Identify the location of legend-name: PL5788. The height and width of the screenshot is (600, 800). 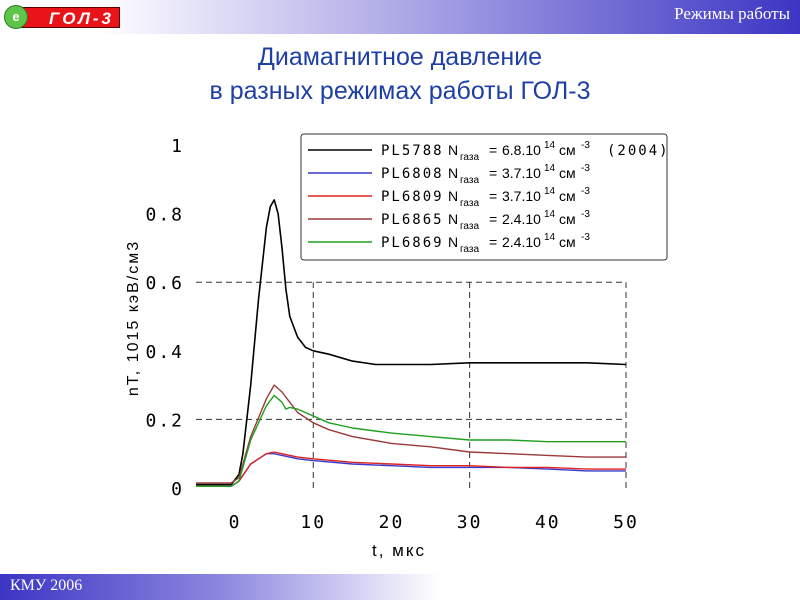
(412, 151).